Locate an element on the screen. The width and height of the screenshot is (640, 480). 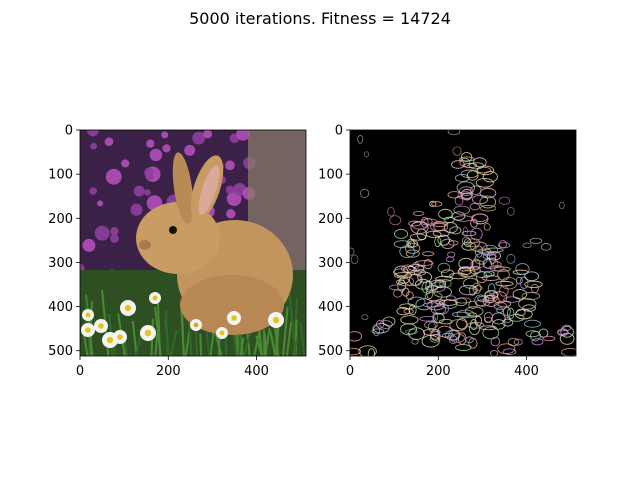
right-ytick-label: 500 is located at coordinates (330, 351).